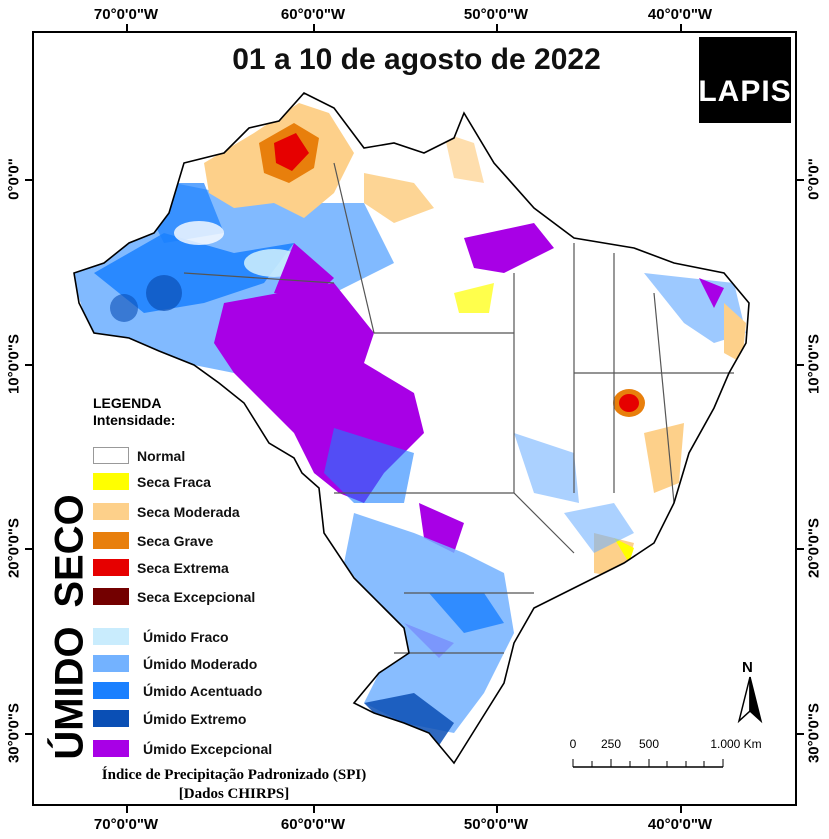 The image size is (829, 839). What do you see at coordinates (14, 733) in the screenshot?
I see `latitude-label-left-30: 30°0'0"S` at bounding box center [14, 733].